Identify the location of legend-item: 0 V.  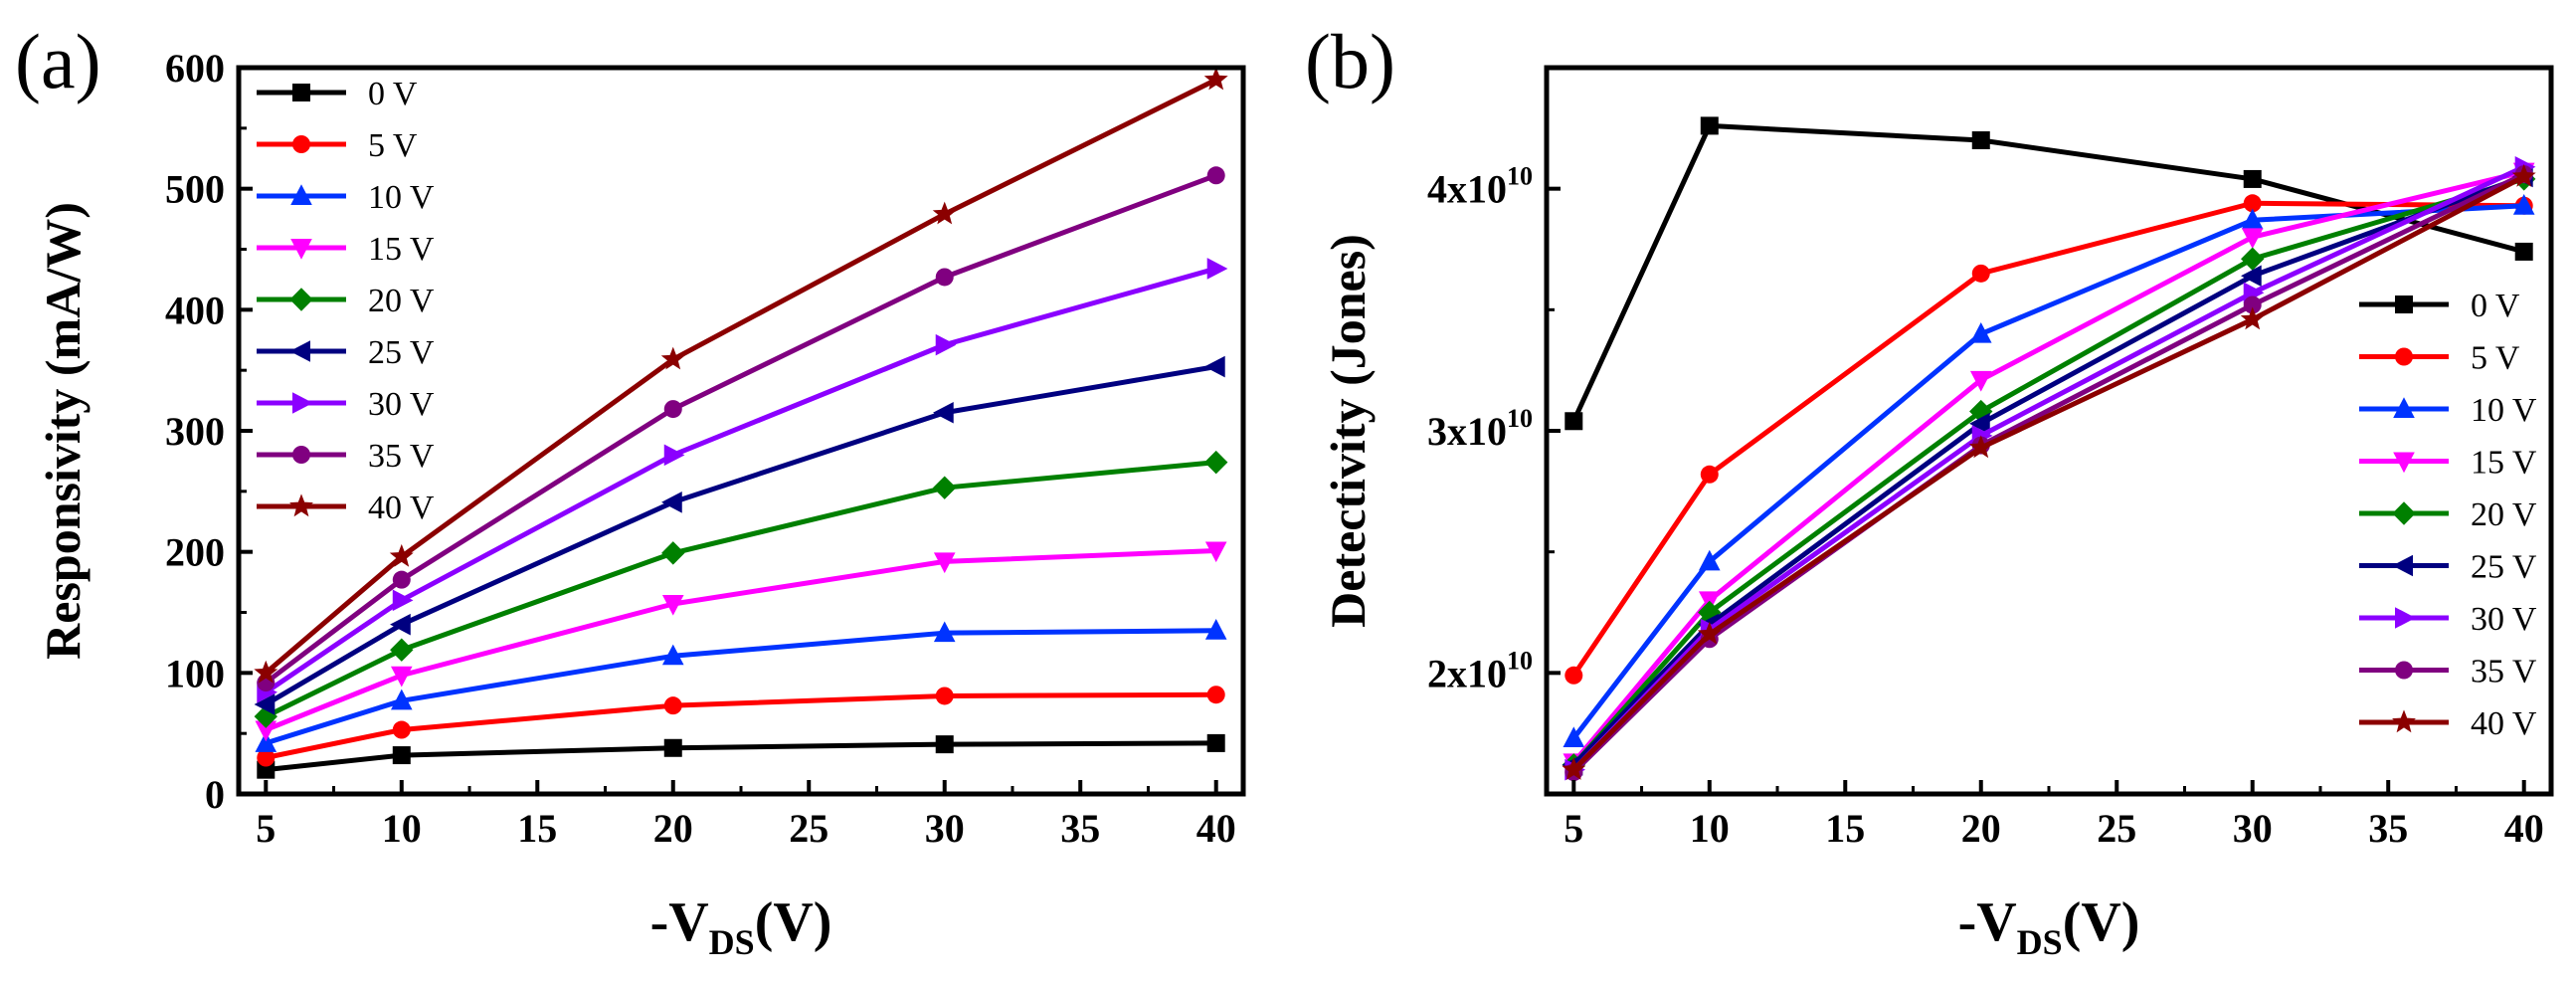
(337, 94).